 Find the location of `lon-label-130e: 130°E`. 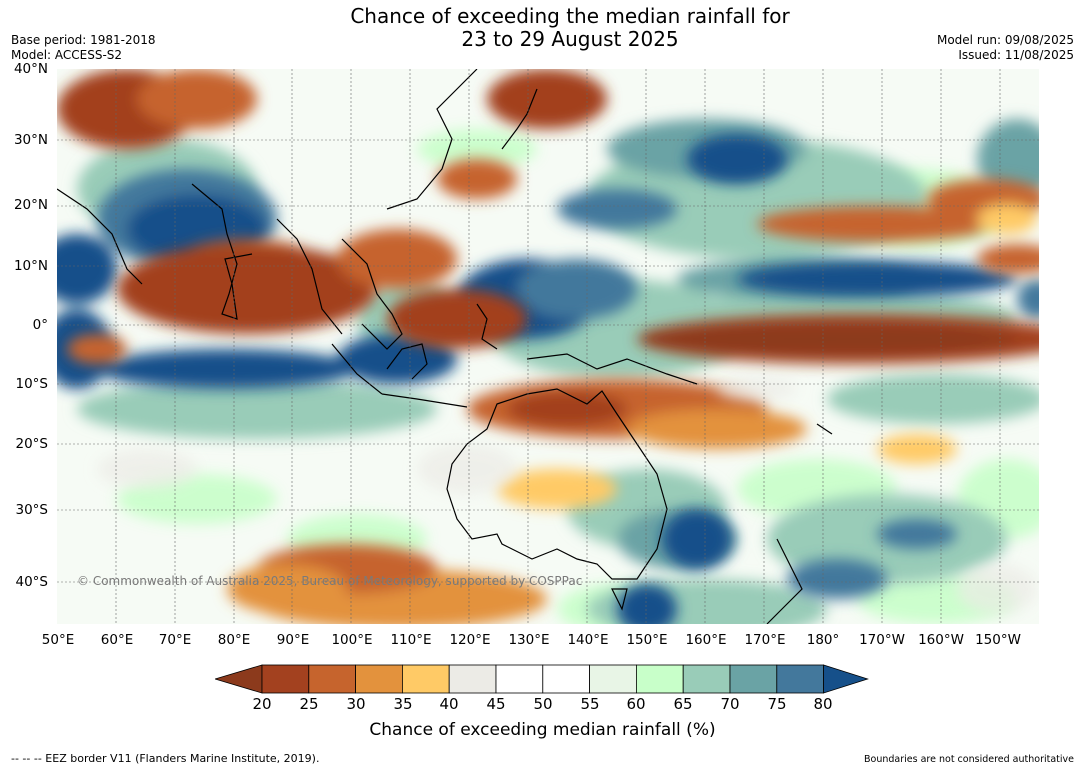

lon-label-130e: 130°E is located at coordinates (529, 640).